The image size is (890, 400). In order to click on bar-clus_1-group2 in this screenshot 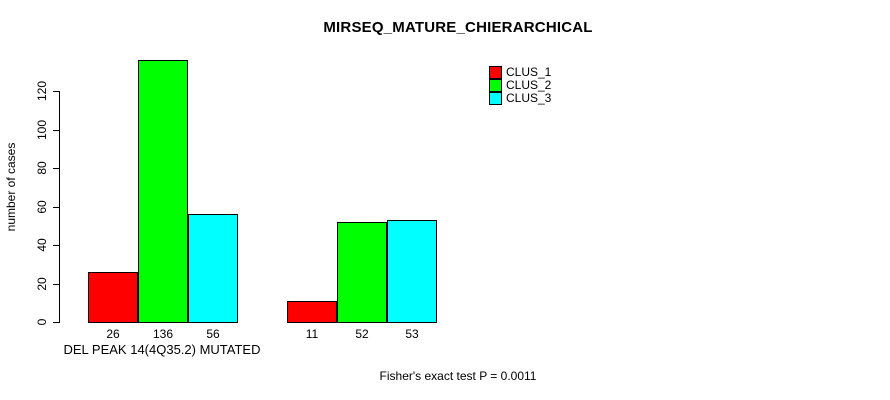, I will do `click(312, 311)`.